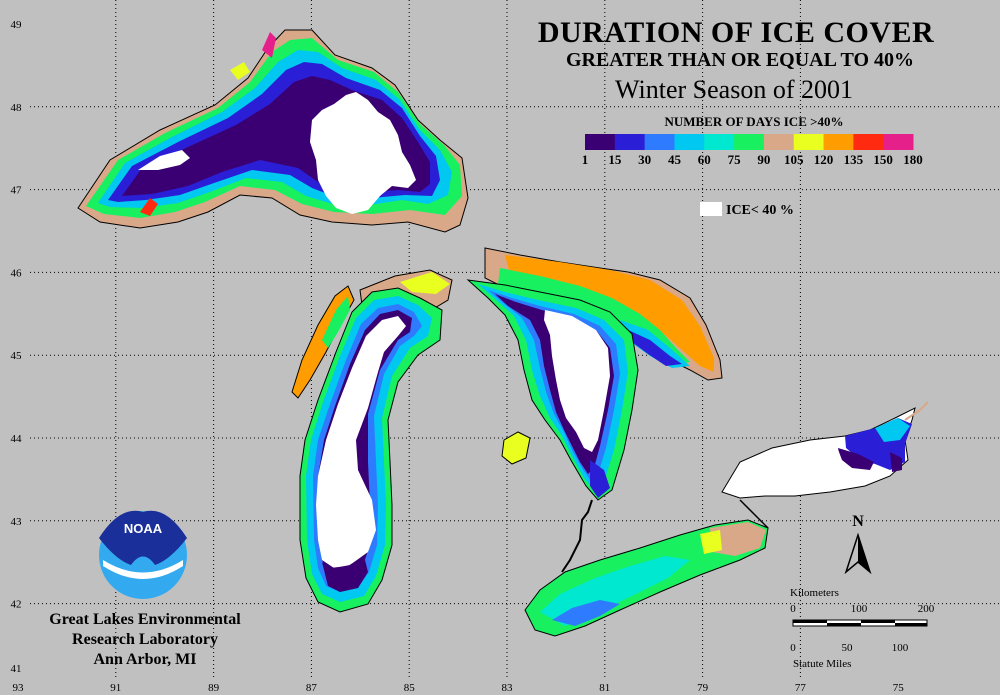 The image size is (1000, 695). Describe the element at coordinates (577, 536) in the screenshot. I see `st-clair-river` at that location.